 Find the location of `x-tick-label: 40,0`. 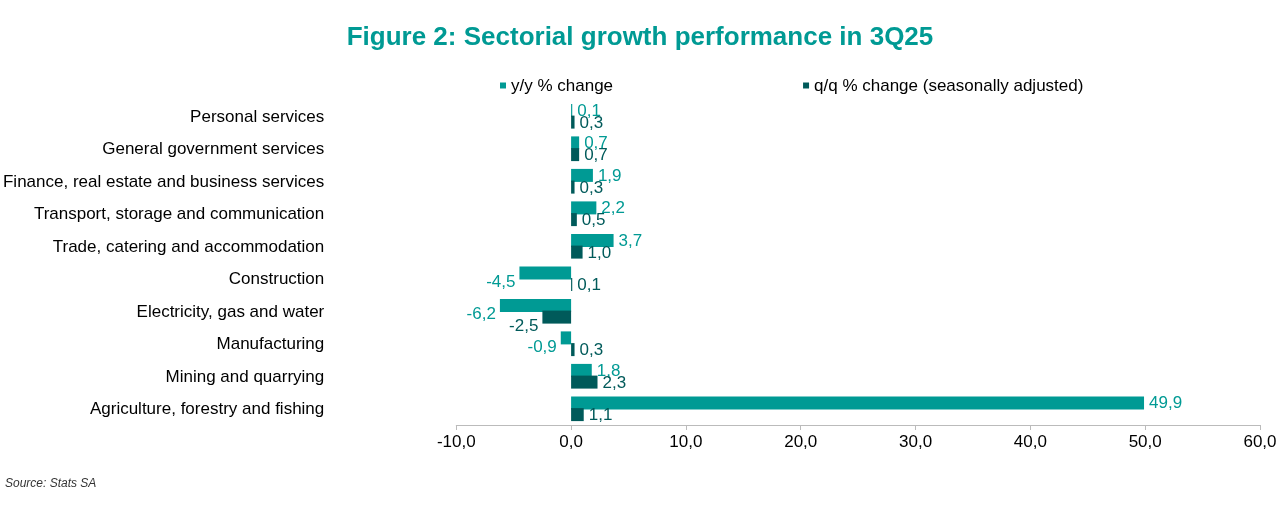

x-tick-label: 40,0 is located at coordinates (1030, 441).